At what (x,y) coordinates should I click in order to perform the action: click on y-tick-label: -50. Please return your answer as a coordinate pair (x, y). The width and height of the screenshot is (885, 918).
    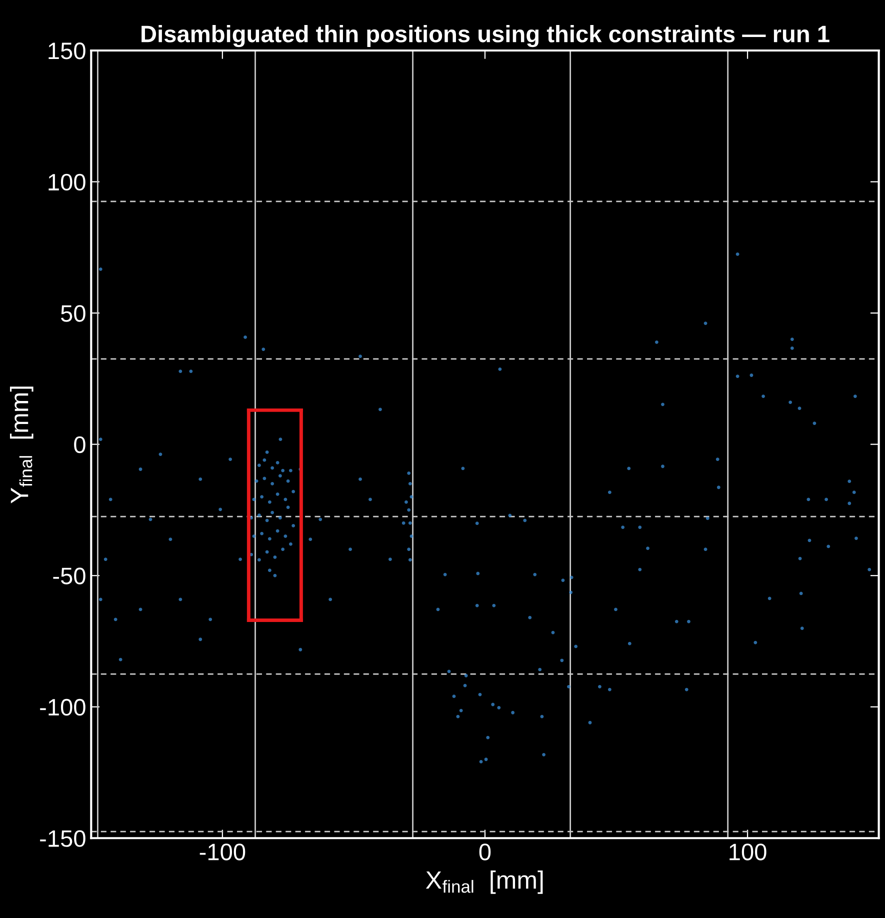
    Looking at the image, I should click on (69, 576).